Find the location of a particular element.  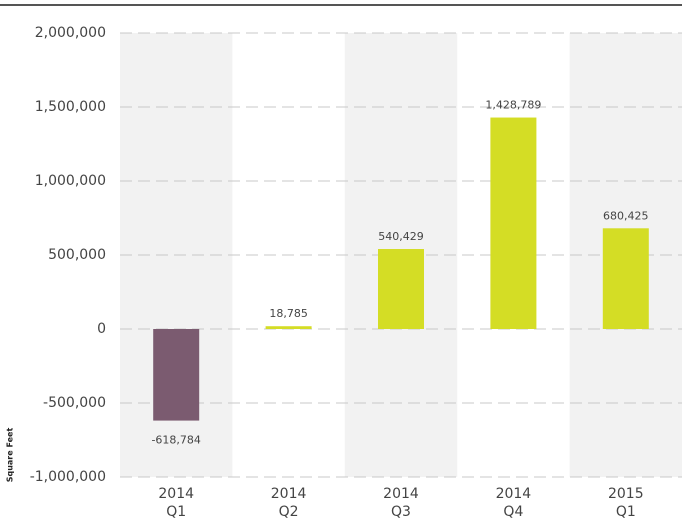

value-label: 18,785 is located at coordinates (288, 313).